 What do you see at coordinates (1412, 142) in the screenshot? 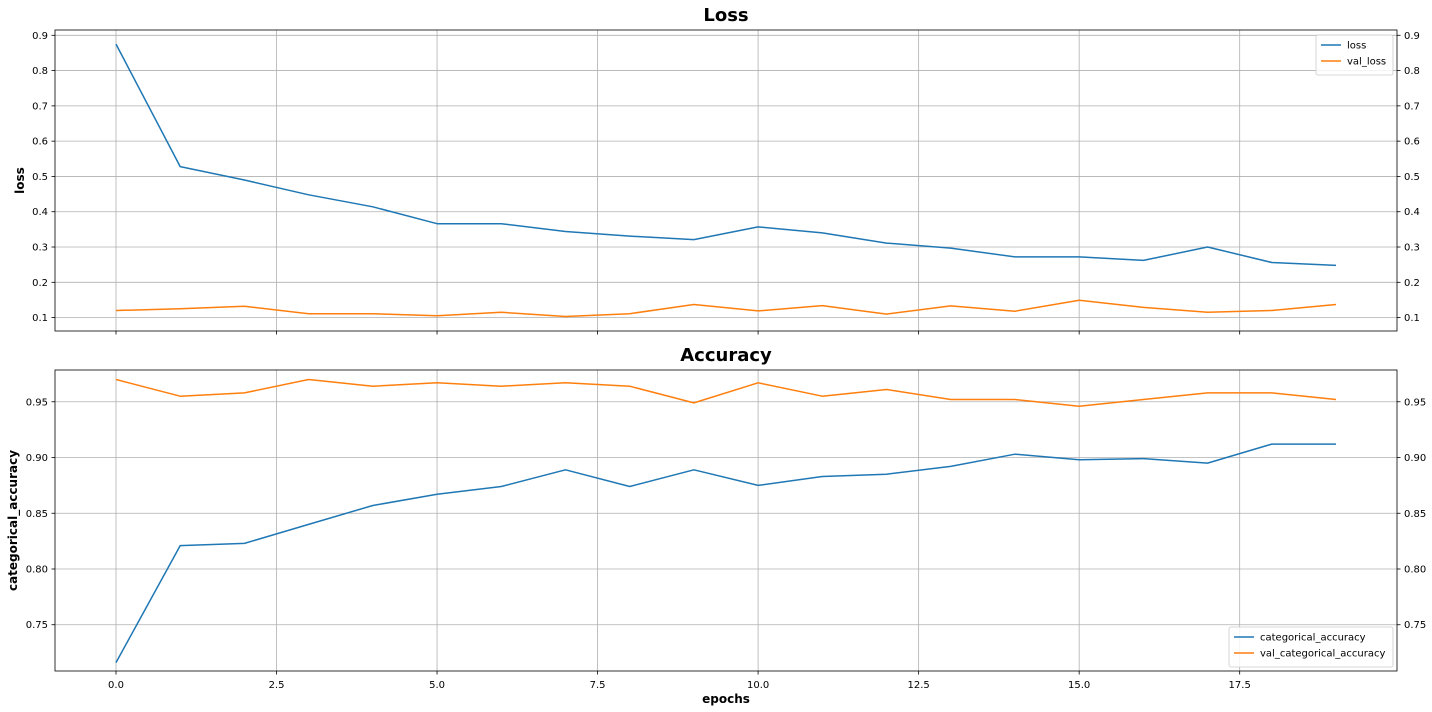
I see `y-tick-label-right: 0.6` at bounding box center [1412, 142].